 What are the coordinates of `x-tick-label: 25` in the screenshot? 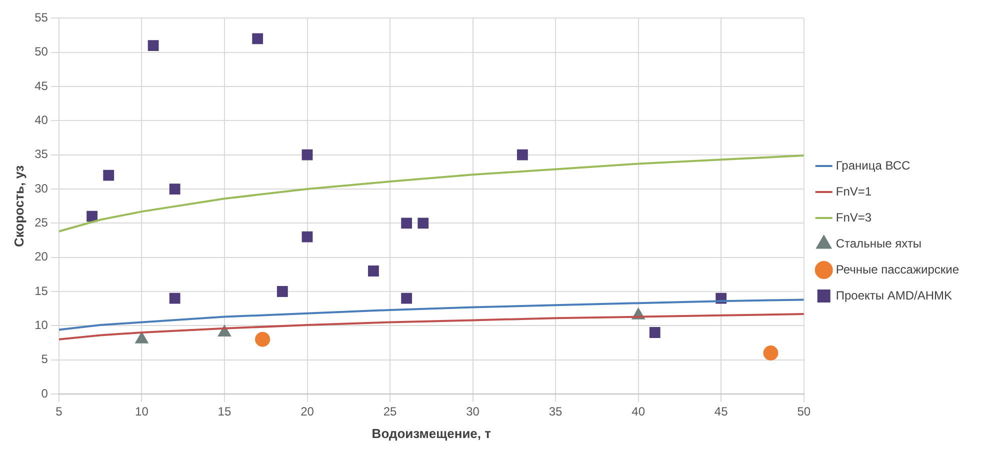 It's located at (390, 411).